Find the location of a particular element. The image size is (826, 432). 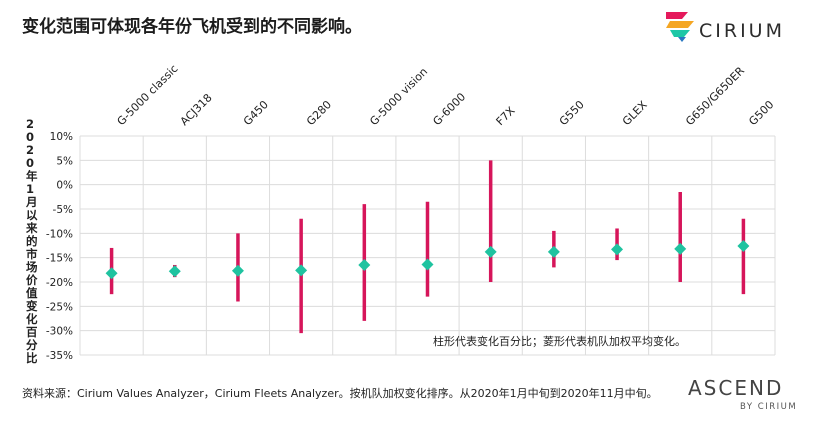

y-tick-label: 0% is located at coordinates (64, 186).